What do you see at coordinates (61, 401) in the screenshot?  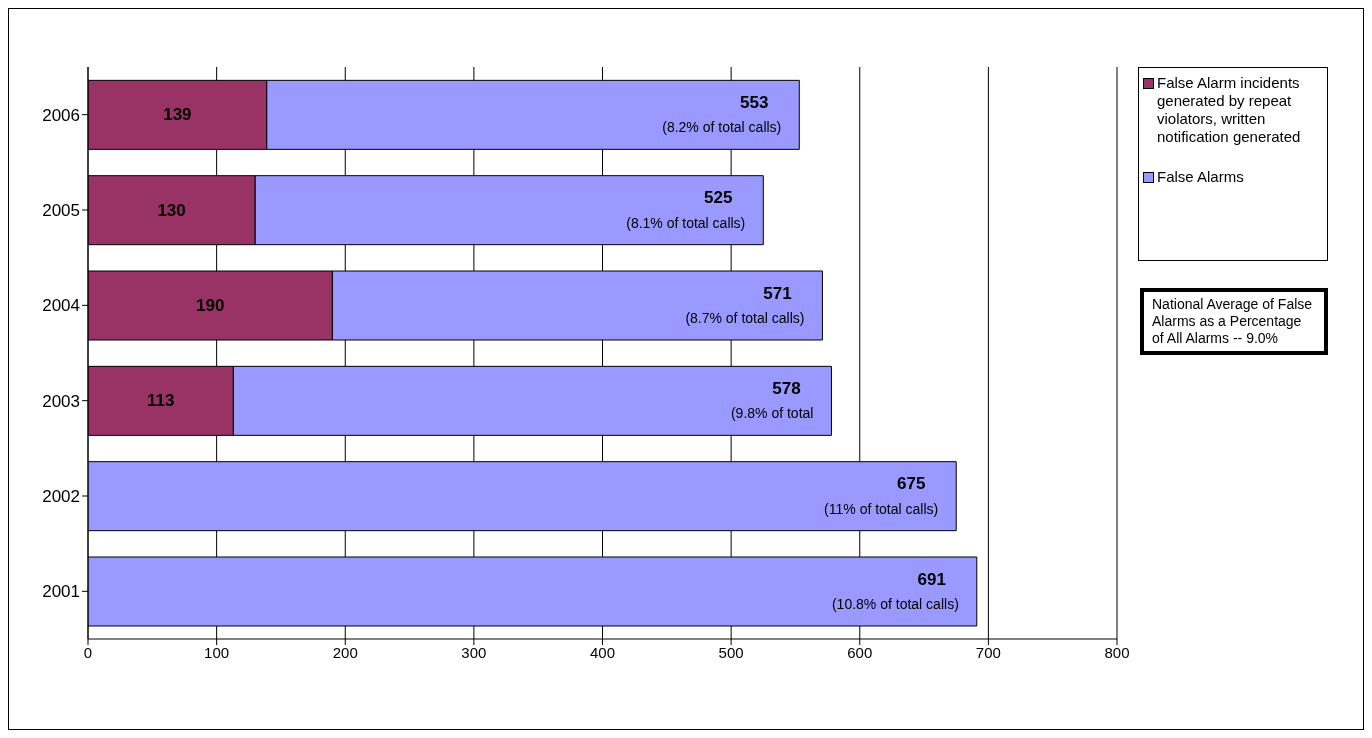 I see `y-tick-label: 2003` at bounding box center [61, 401].